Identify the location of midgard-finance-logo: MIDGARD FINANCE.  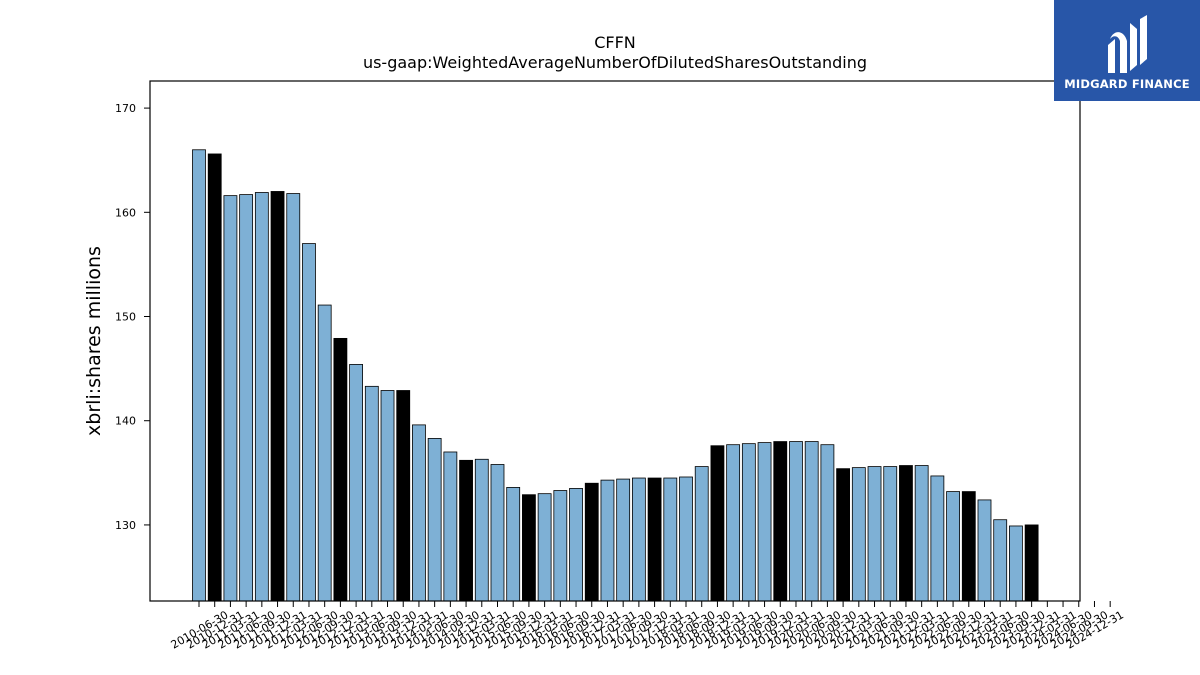
(1127, 50).